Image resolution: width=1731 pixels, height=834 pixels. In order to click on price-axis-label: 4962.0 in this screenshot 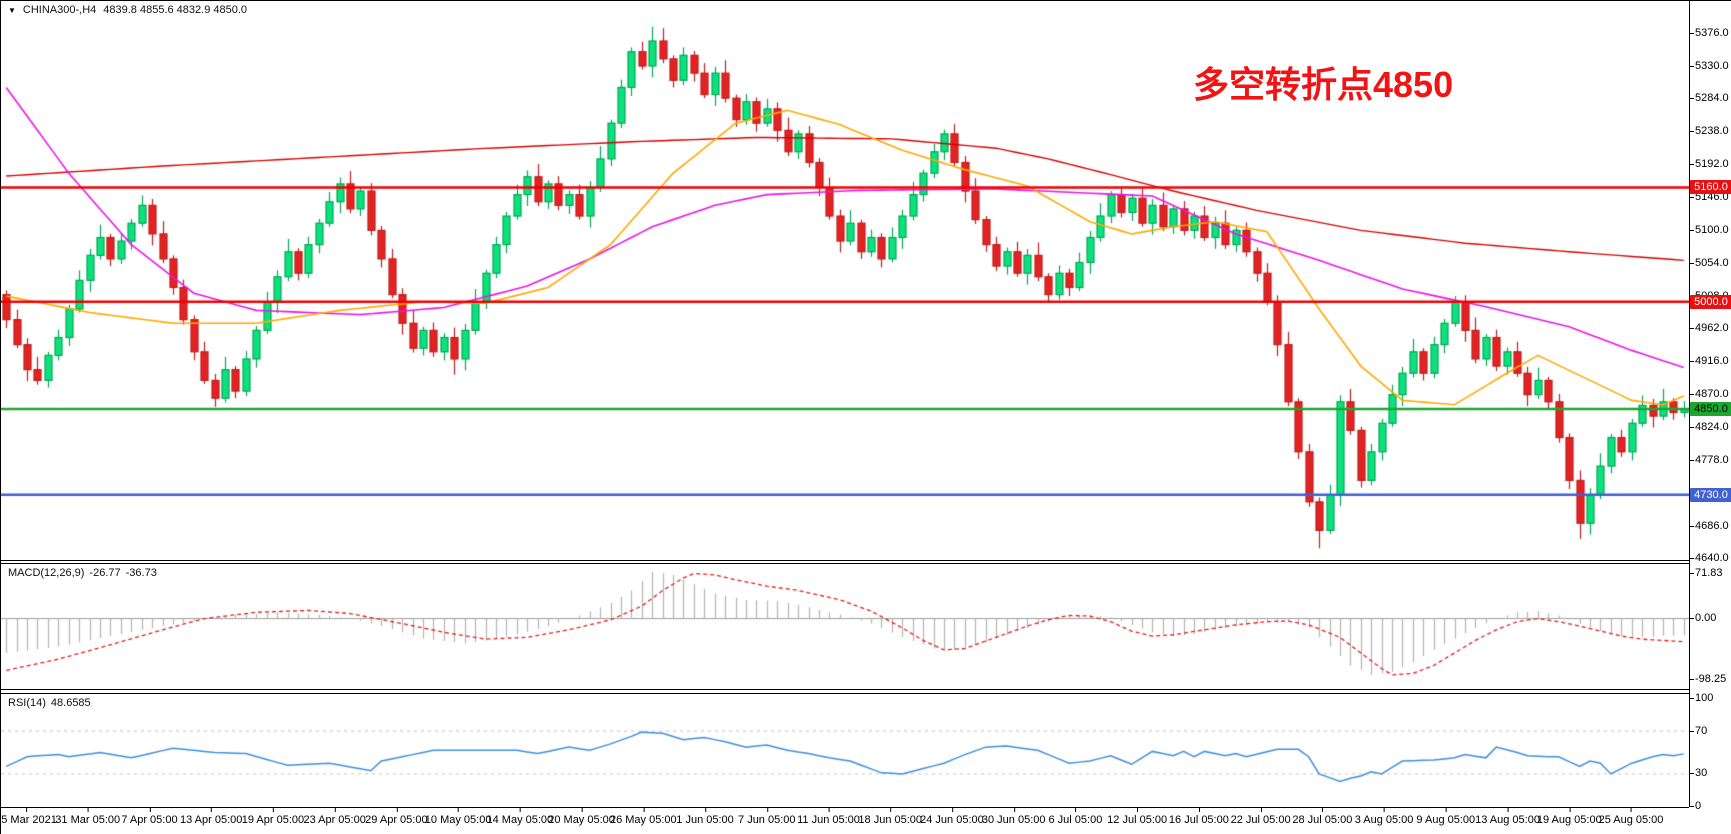, I will do `click(1709, 328)`.